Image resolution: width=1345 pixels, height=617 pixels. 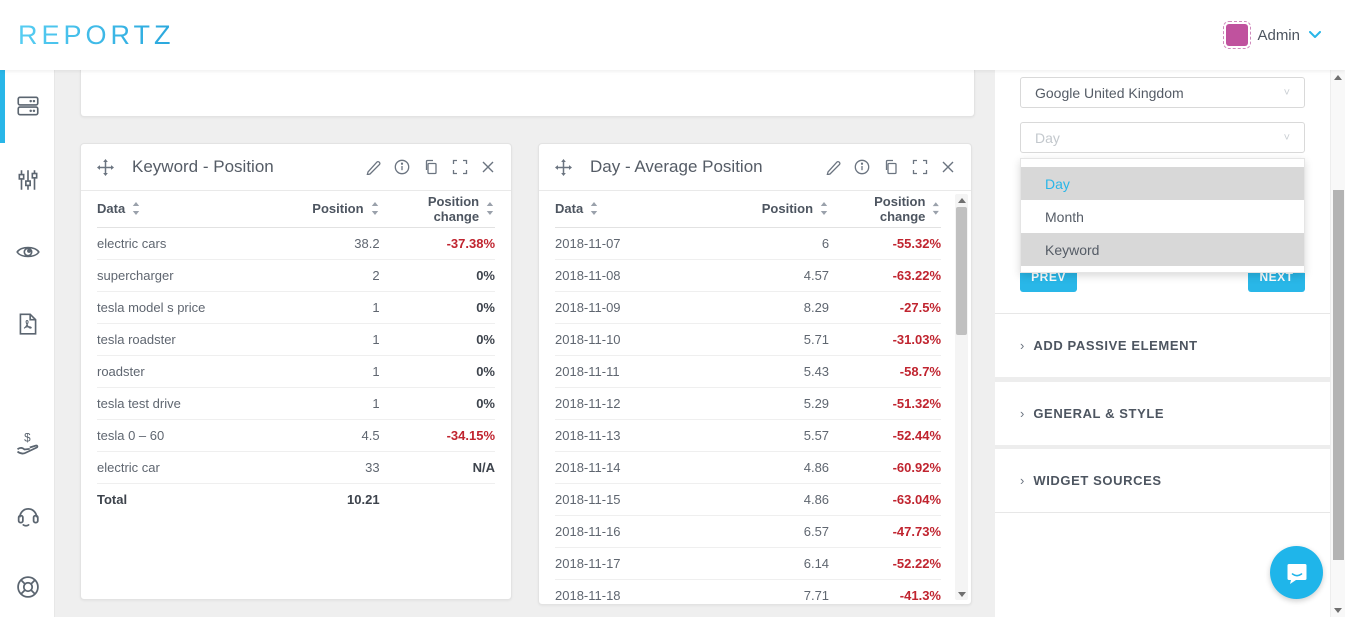 I want to click on widget-header: Keyword - Position, so click(x=296, y=167).